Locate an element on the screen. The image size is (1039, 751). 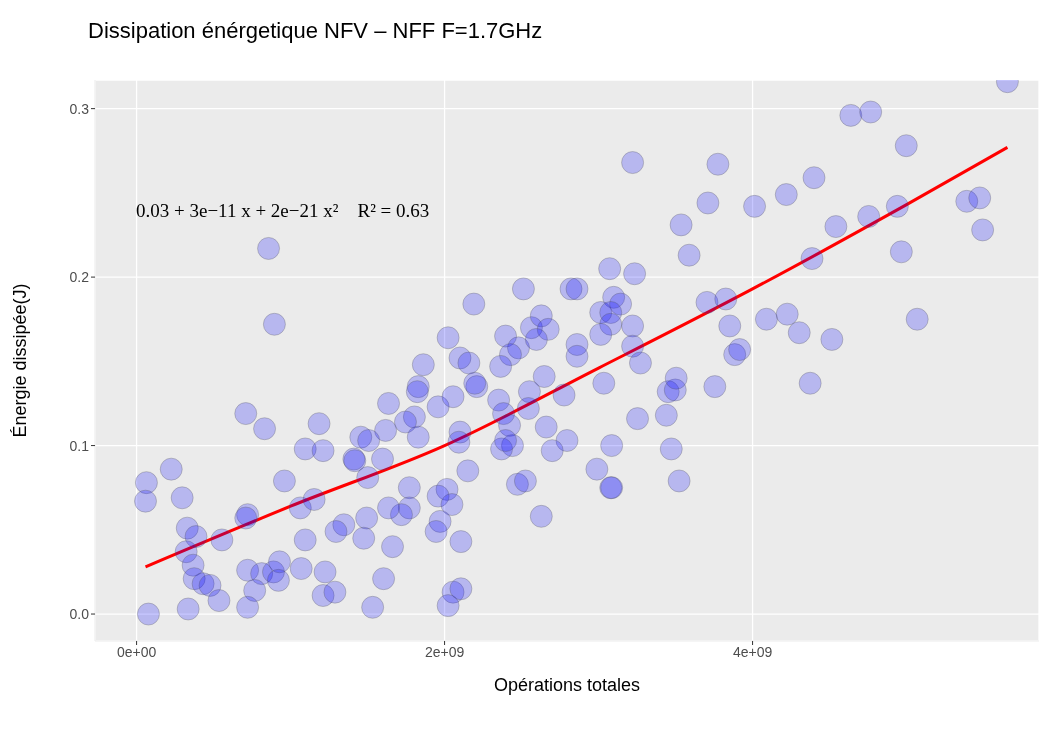
y-tick-label: 0.2 is located at coordinates (79, 277).